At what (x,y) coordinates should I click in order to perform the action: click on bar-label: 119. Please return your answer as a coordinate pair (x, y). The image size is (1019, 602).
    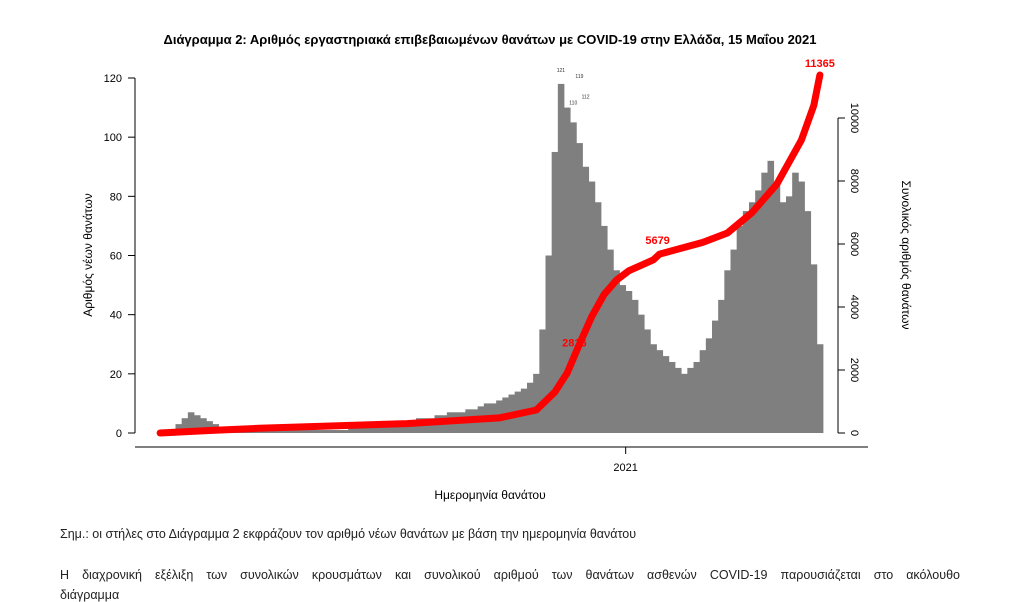
    Looking at the image, I should click on (579, 77).